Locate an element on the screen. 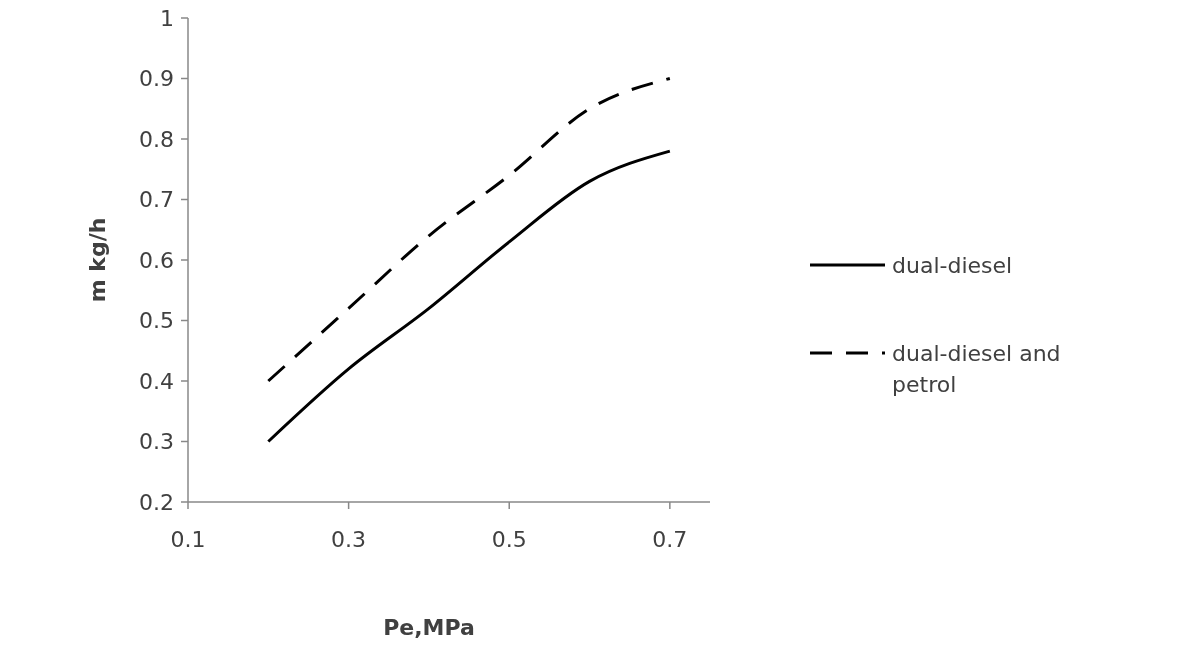 The height and width of the screenshot is (672, 1190). y-tick-label: 0.4 is located at coordinates (156, 381).